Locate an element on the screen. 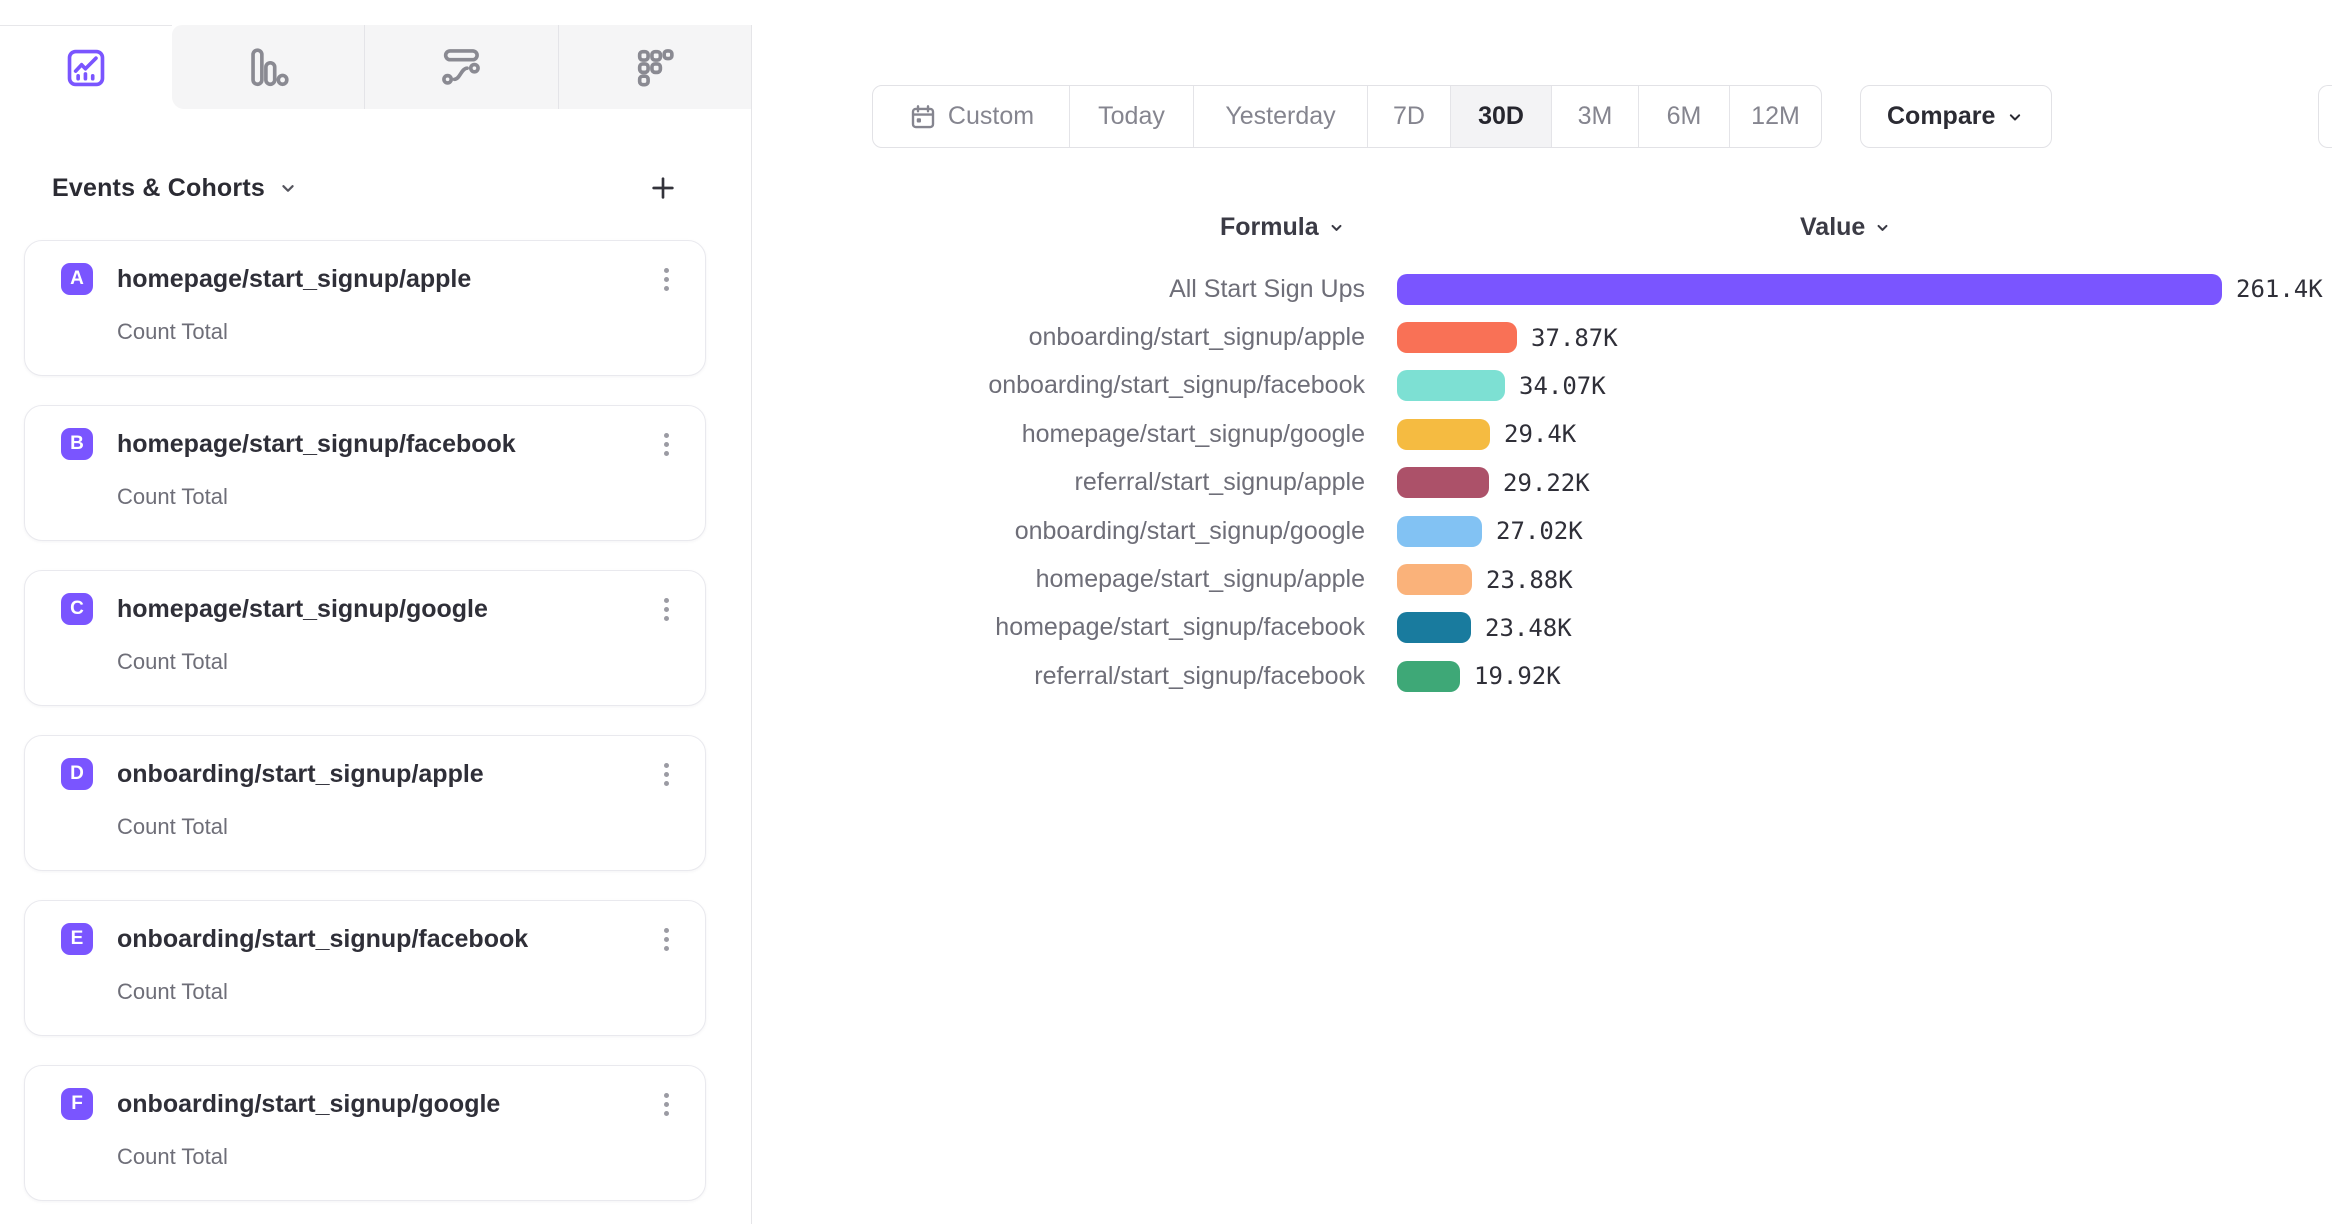 Image resolution: width=2332 pixels, height=1224 pixels. event-name: homepage/start_signup/facebook is located at coordinates (316, 443).